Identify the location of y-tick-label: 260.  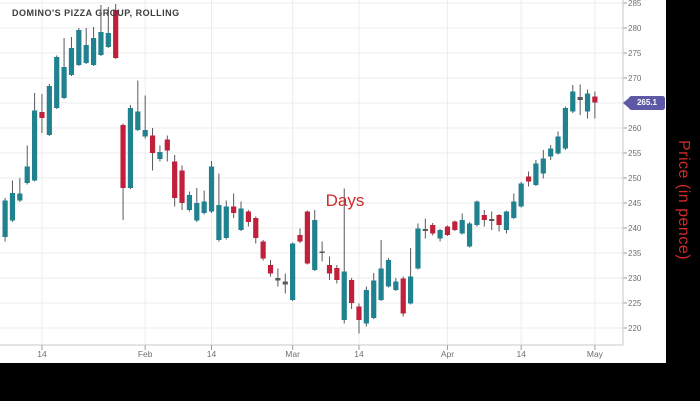
(635, 128).